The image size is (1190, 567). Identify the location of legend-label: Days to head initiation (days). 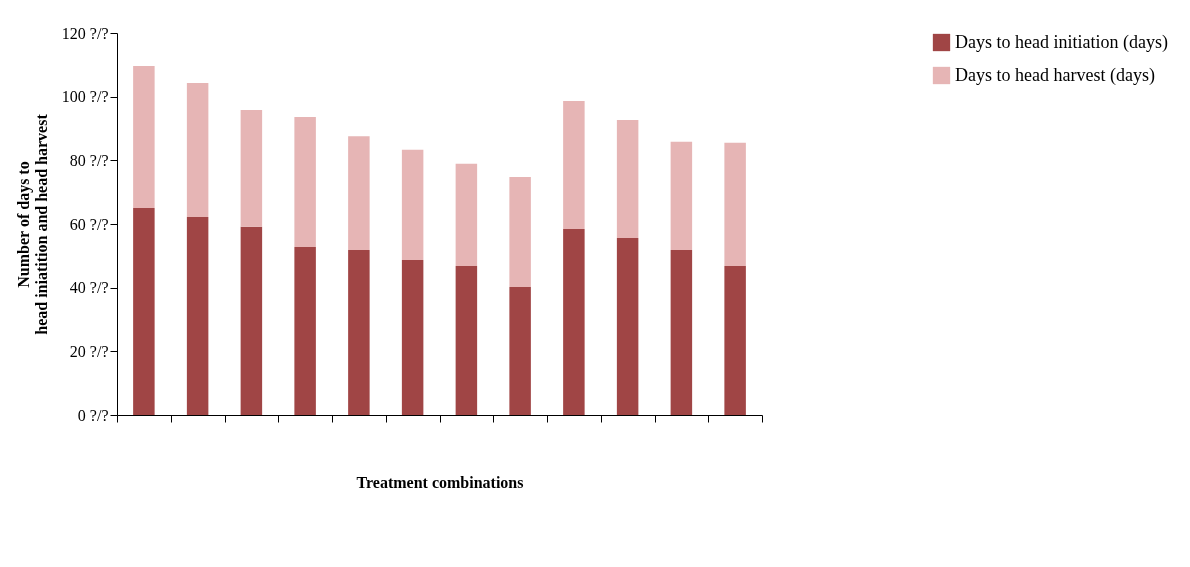
(1061, 42).